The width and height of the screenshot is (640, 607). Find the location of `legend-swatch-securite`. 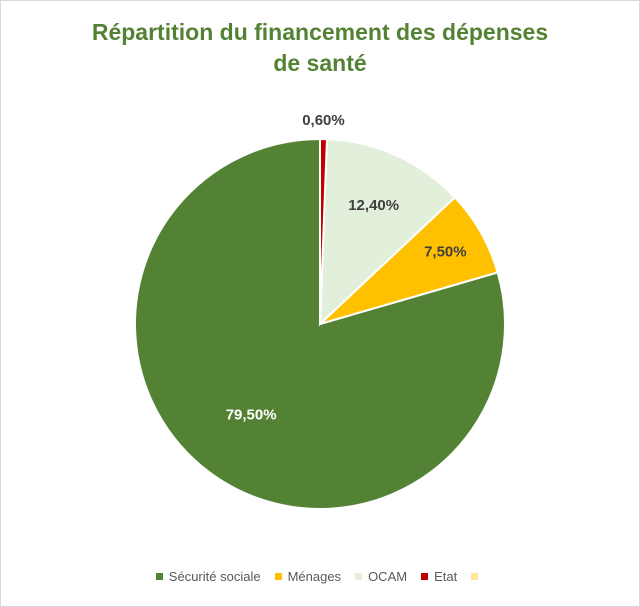

legend-swatch-securite is located at coordinates (159, 576).